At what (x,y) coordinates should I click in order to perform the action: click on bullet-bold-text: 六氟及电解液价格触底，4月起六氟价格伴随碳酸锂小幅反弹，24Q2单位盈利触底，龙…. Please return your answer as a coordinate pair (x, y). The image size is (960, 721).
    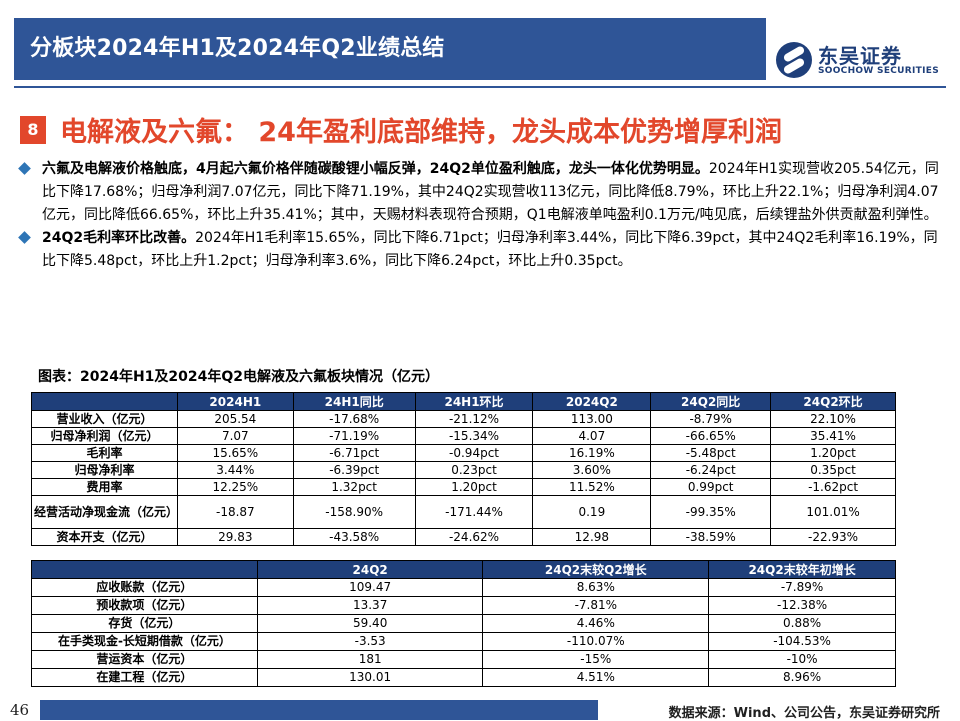
    Looking at the image, I should click on (375, 169).